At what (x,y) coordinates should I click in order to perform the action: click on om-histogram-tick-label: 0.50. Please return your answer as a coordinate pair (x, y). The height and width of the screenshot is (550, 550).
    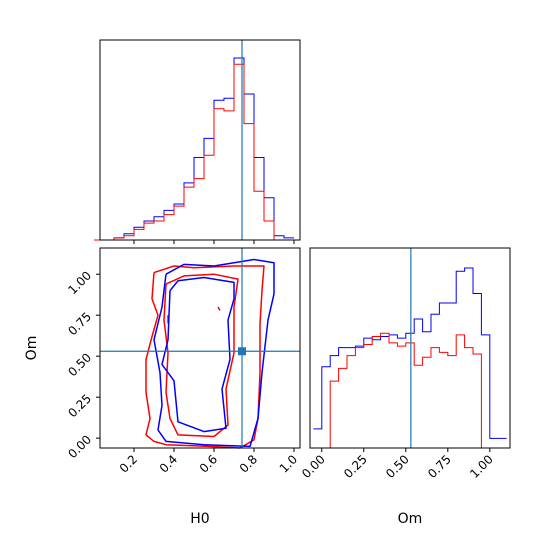
    Looking at the image, I should click on (397, 466).